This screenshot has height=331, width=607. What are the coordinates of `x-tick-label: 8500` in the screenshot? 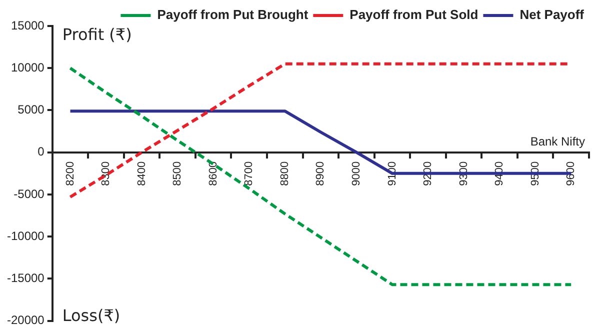 It's located at (178, 173).